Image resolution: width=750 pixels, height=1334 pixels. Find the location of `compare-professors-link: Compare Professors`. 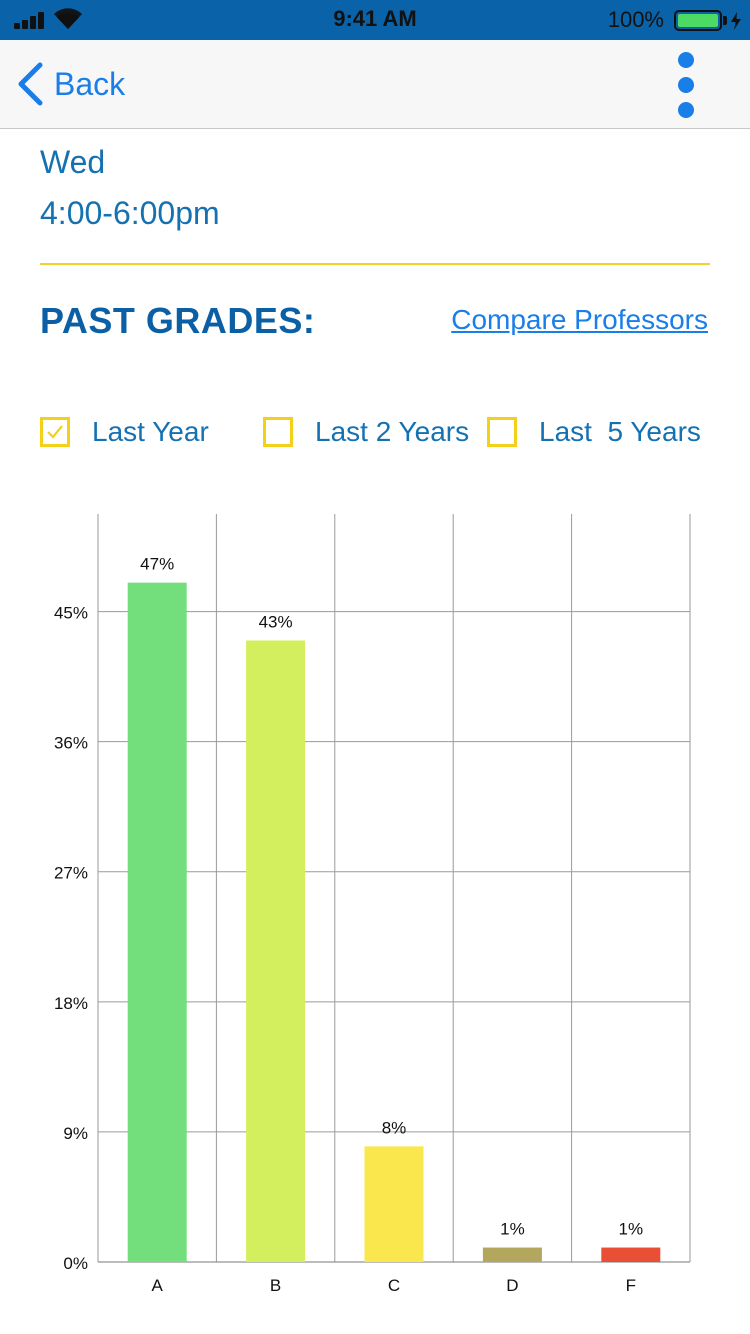

compare-professors-link: Compare Professors is located at coordinates (579, 319).